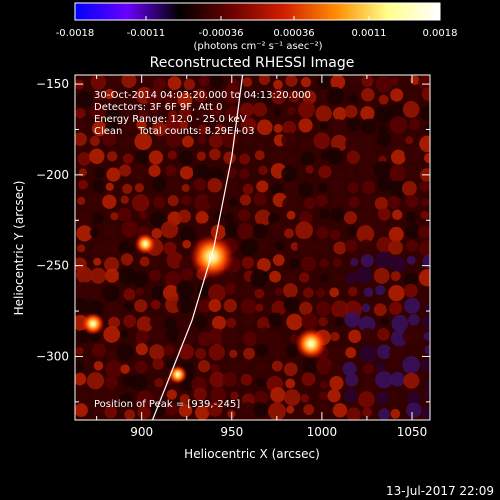 The width and height of the screenshot is (500, 500). Describe the element at coordinates (293, 33) in the screenshot. I see `colorbar-tick-label: 0.00036` at that location.